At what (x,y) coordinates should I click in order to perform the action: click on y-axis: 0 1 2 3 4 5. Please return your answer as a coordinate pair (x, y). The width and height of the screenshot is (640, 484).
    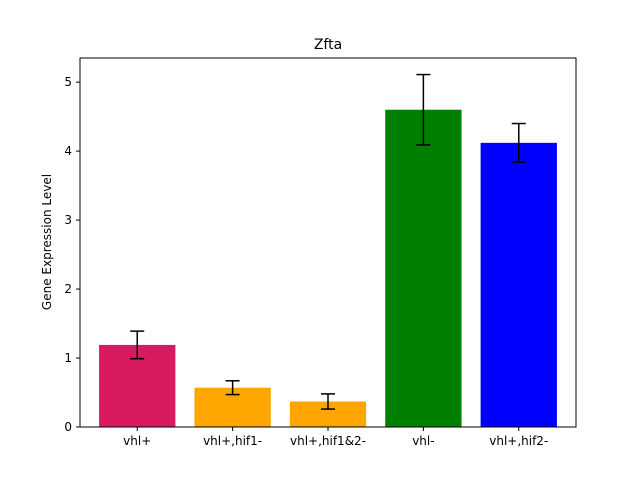
    Looking at the image, I should click on (72, 254).